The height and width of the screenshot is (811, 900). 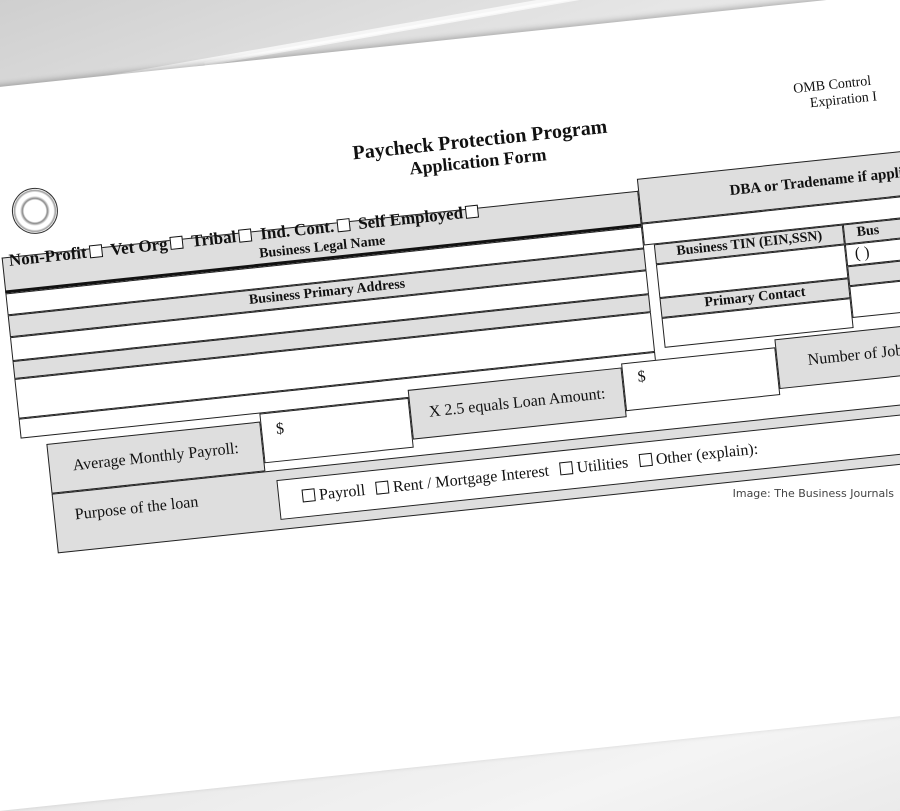 What do you see at coordinates (517, 403) in the screenshot?
I see `loan-amount-label: X 2.5 equals Loan Amount:` at bounding box center [517, 403].